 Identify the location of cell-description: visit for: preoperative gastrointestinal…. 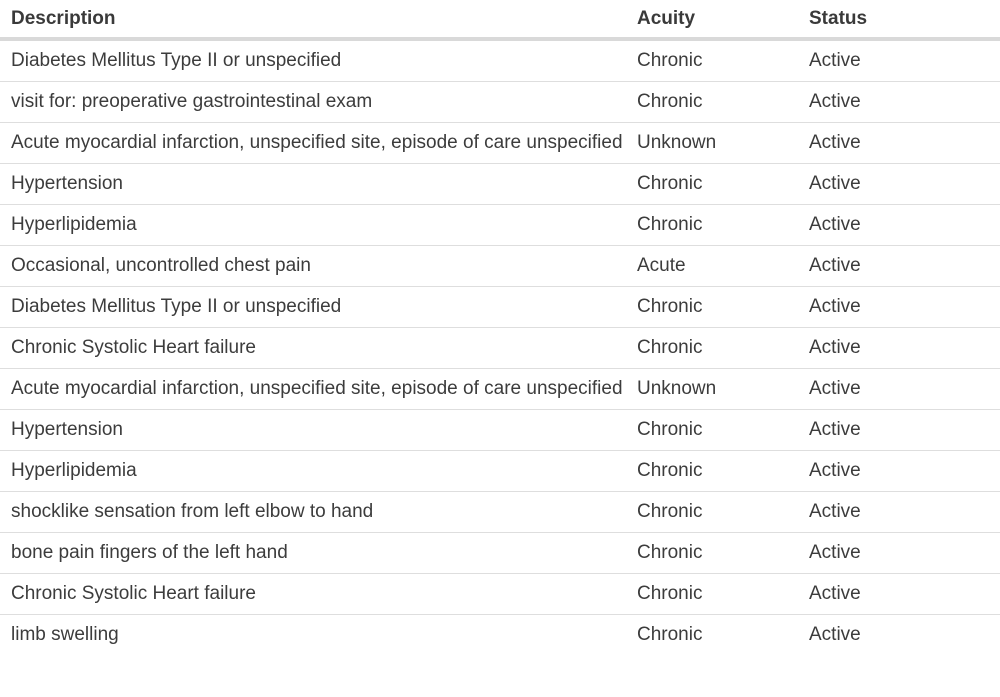
(313, 102).